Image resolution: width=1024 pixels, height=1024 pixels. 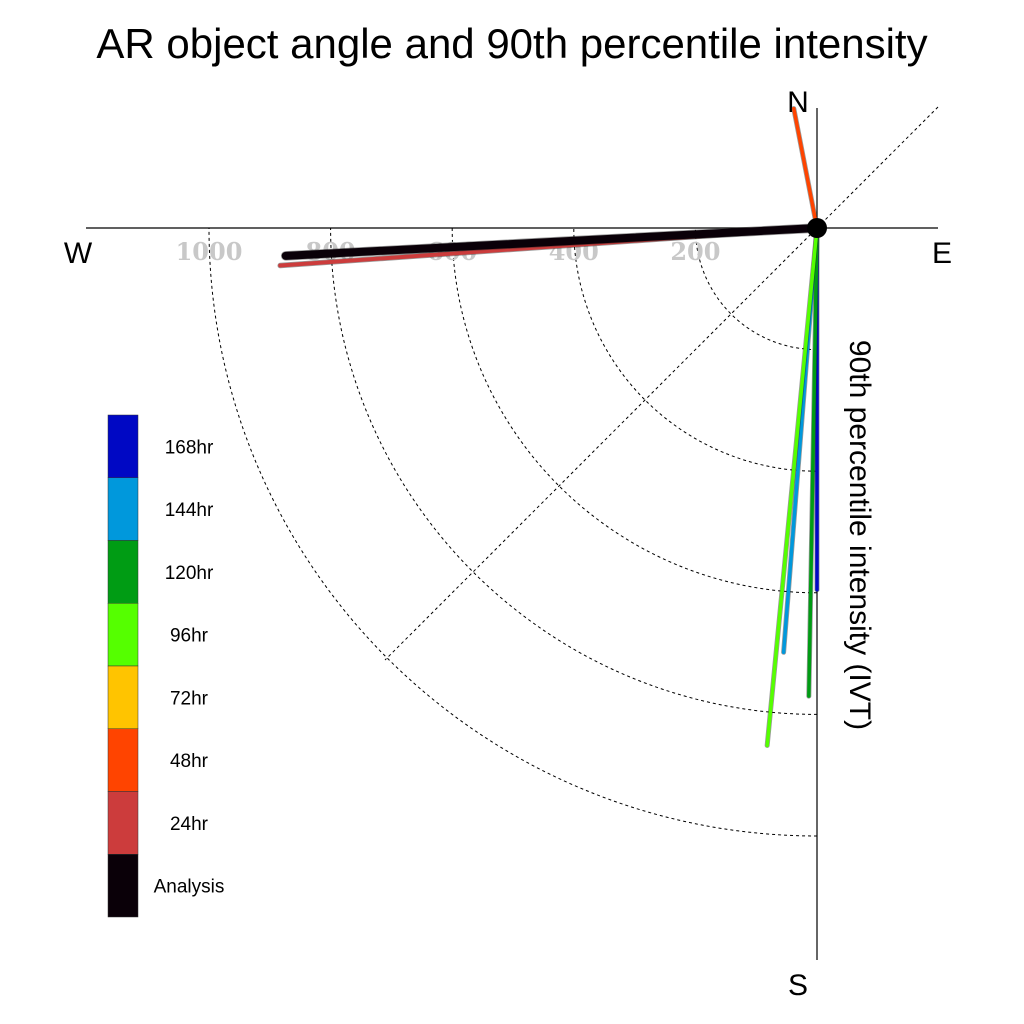 I want to click on legend-label-72hr: 72hr, so click(x=189, y=698).